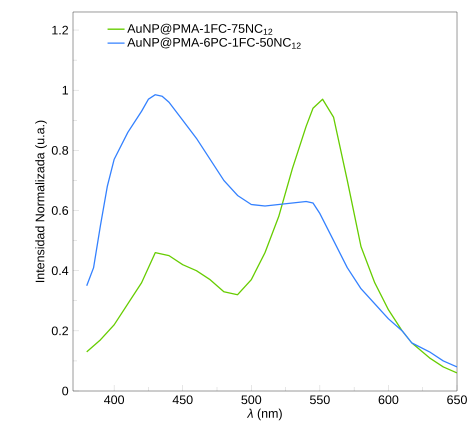 This screenshot has width=473, height=443. What do you see at coordinates (388, 399) in the screenshot?
I see `x-tick-label: 600` at bounding box center [388, 399].